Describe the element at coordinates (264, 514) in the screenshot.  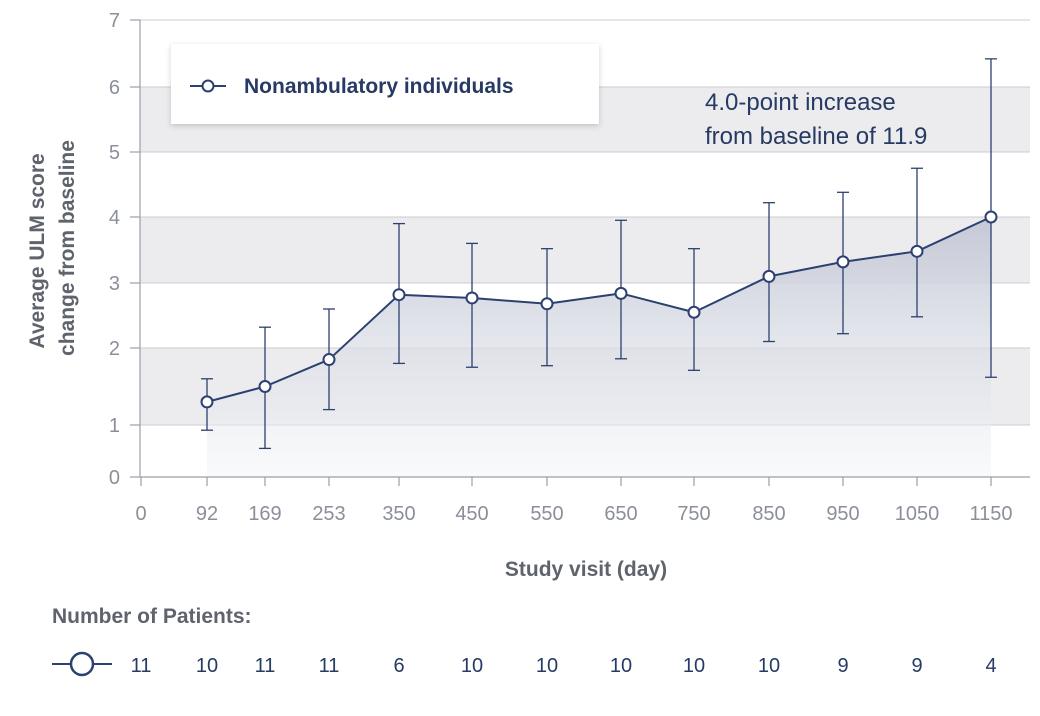
I see `x-tick-label-169: 169` at that location.